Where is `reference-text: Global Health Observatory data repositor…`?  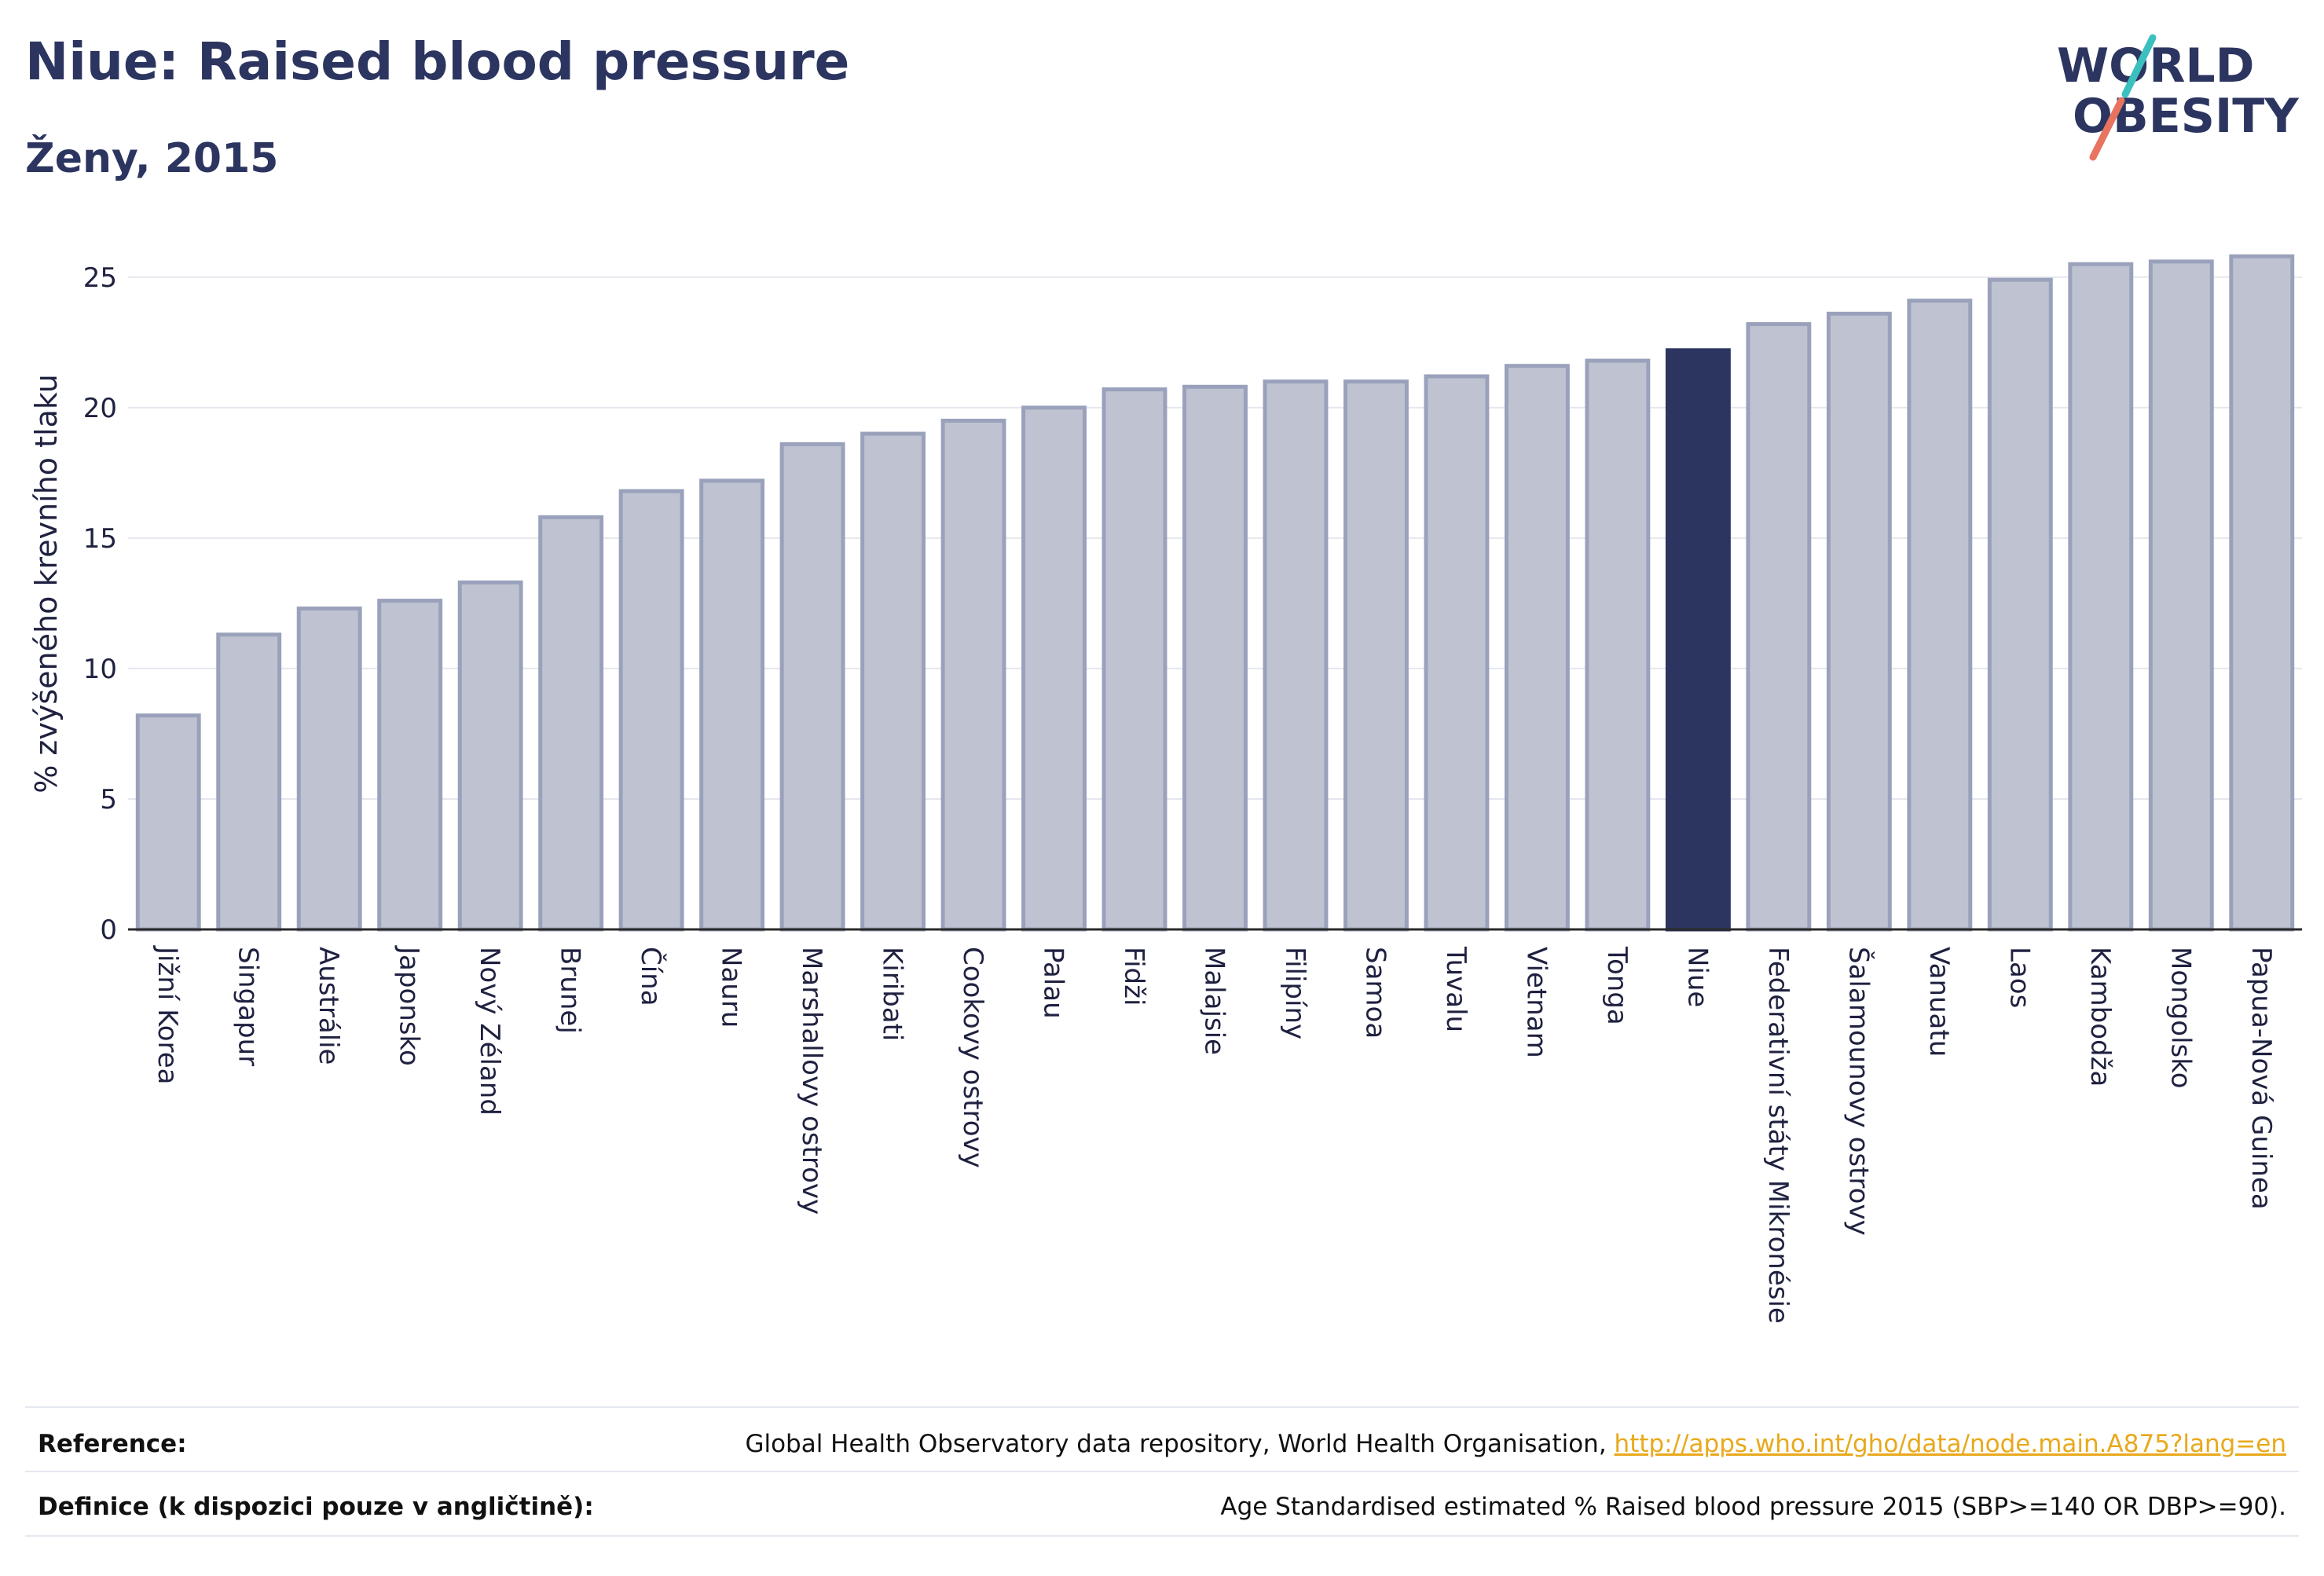
reference-text: Global Health Observatory data repositor… is located at coordinates (1180, 1444).